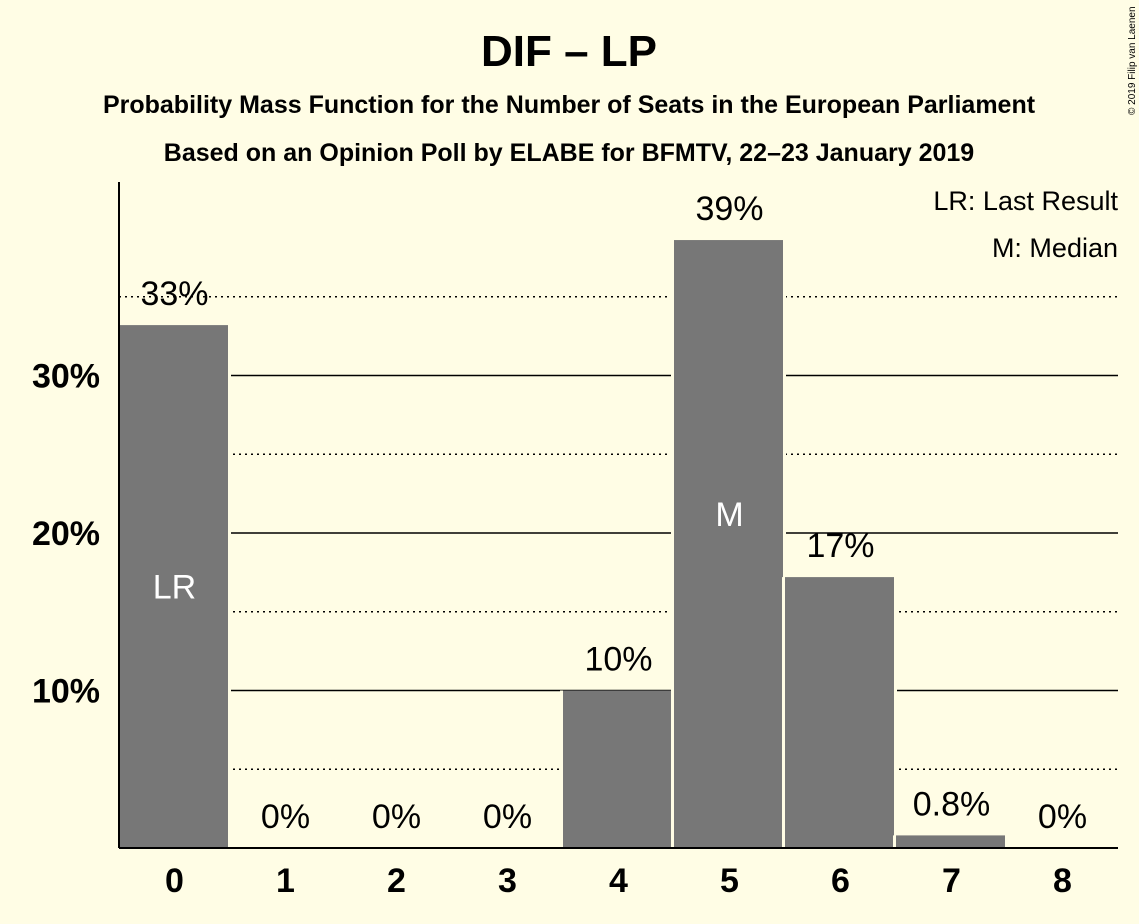 This screenshot has width=1139, height=924. Describe the element at coordinates (840, 881) in the screenshot. I see `x-tick-label: 6` at that location.